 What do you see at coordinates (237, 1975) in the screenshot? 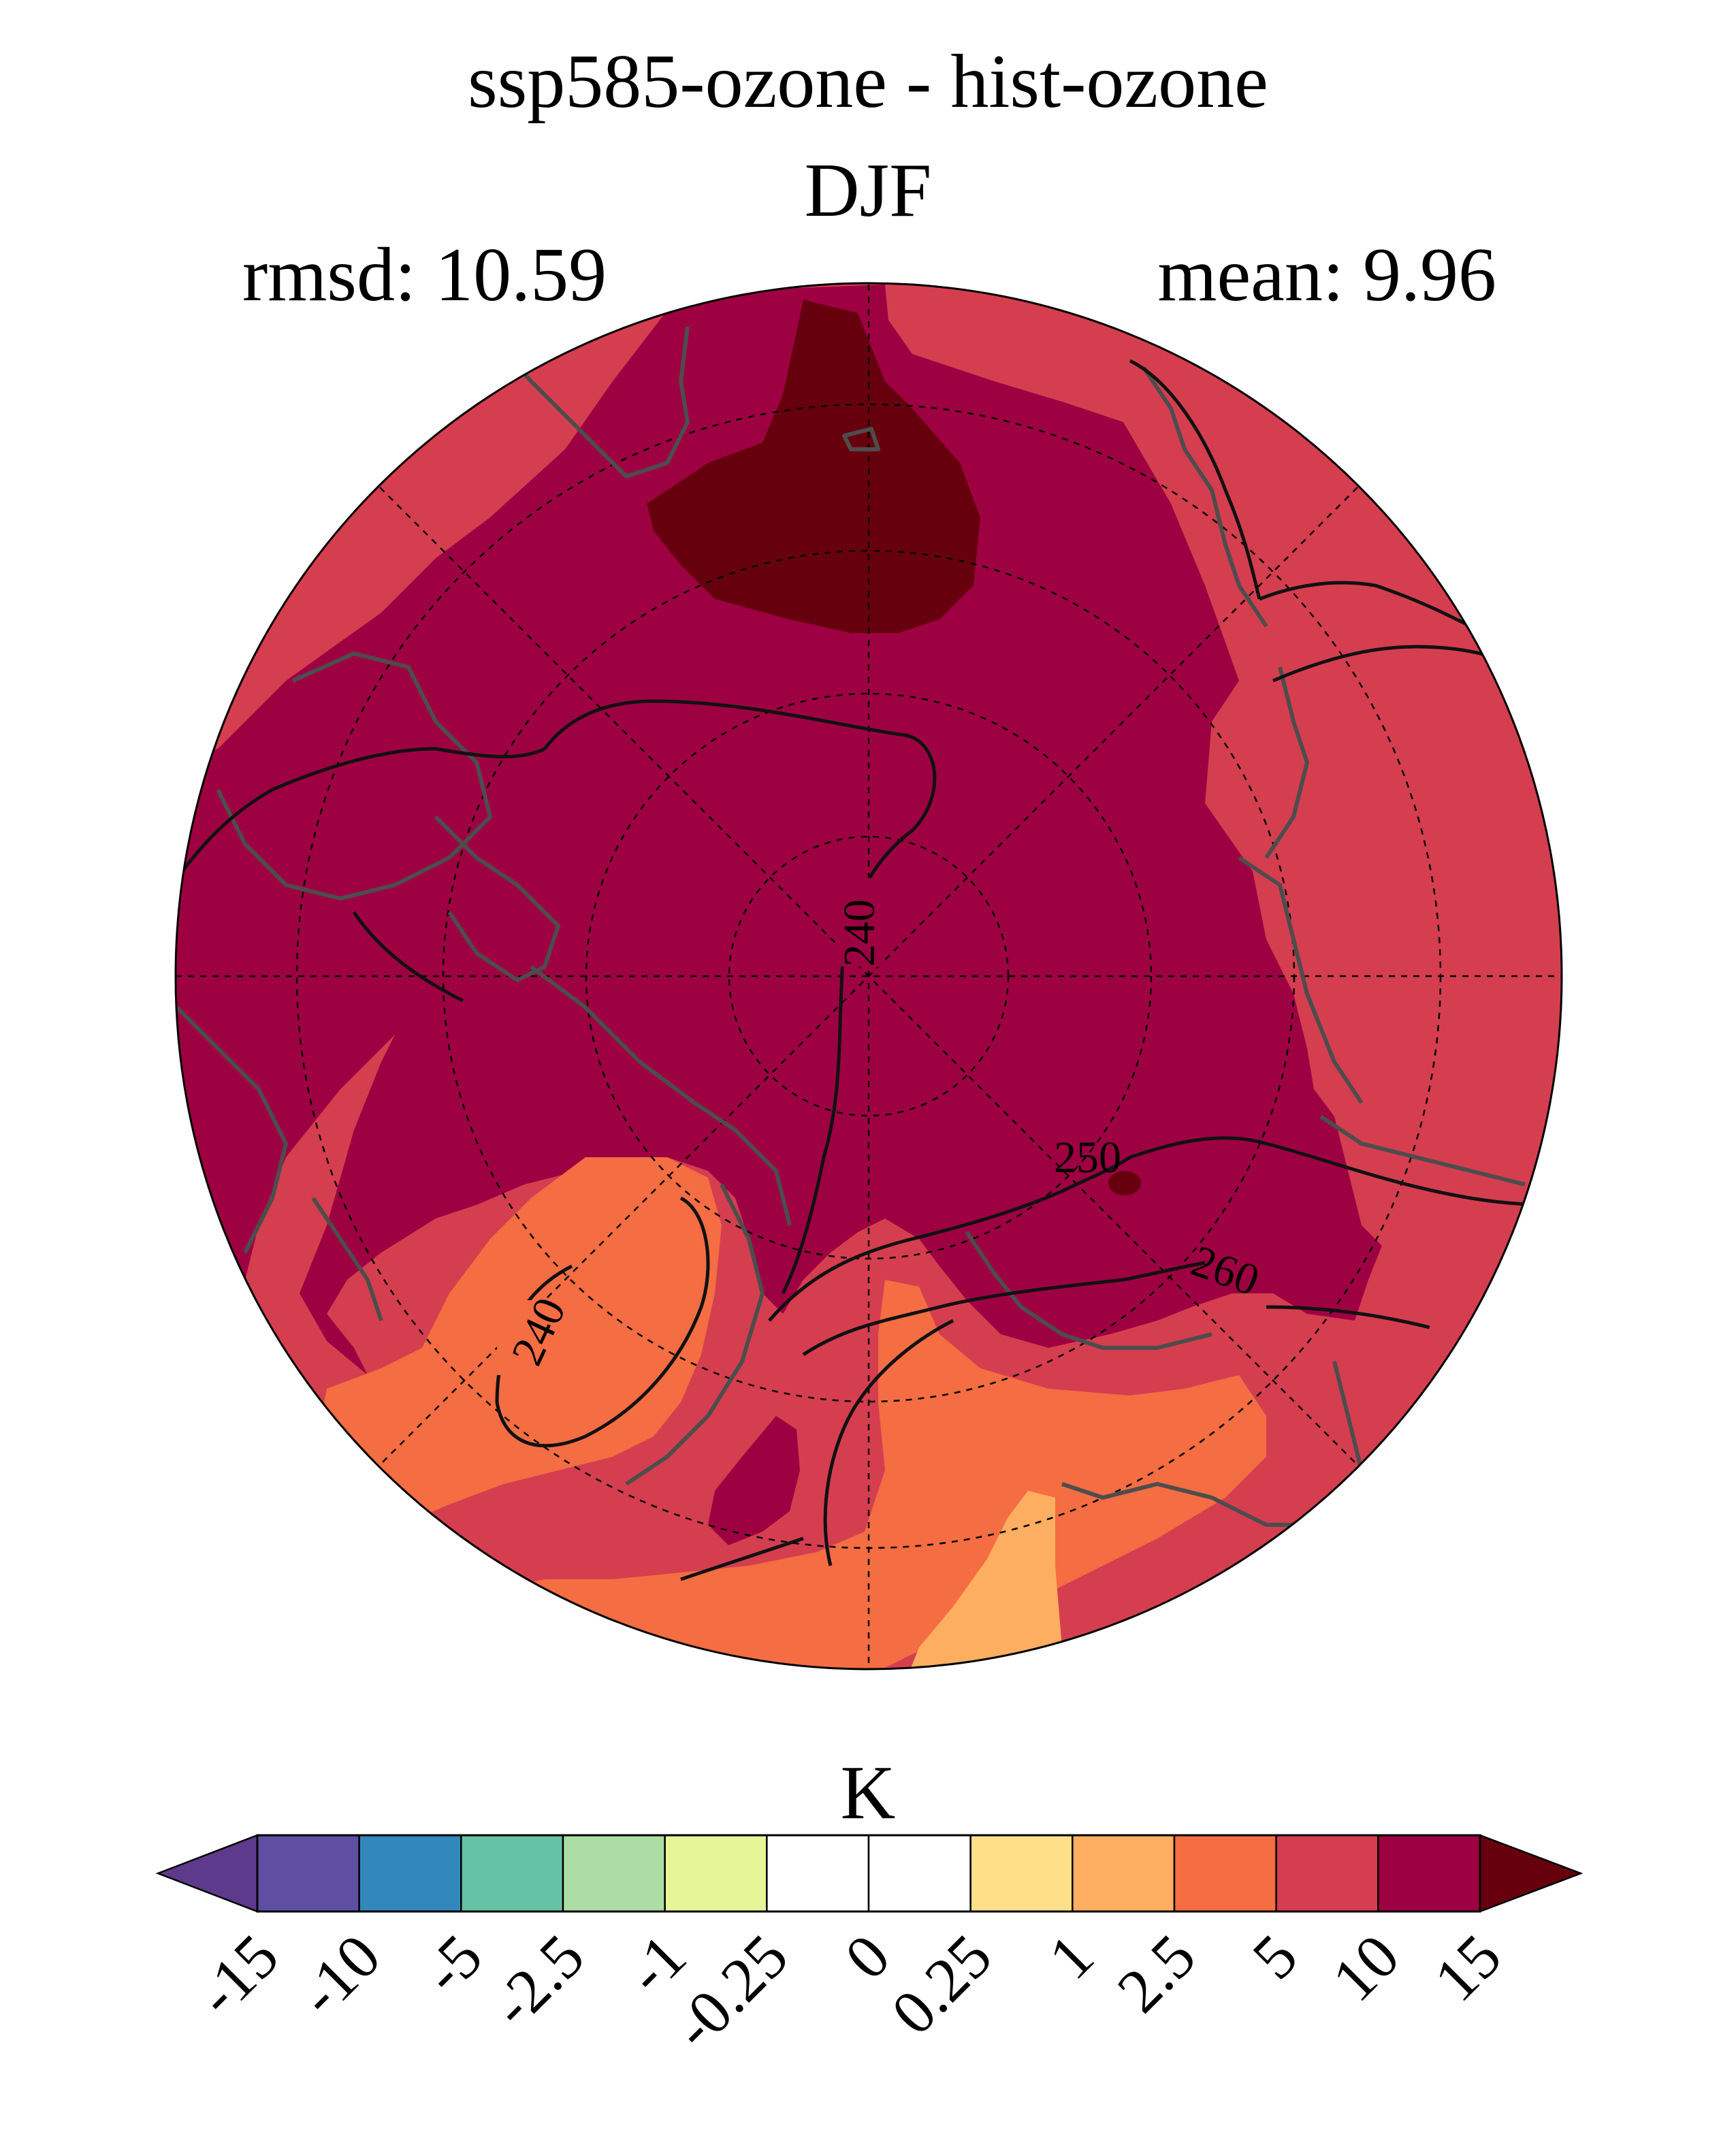
I see `colorbar-tick-label: -15` at bounding box center [237, 1975].